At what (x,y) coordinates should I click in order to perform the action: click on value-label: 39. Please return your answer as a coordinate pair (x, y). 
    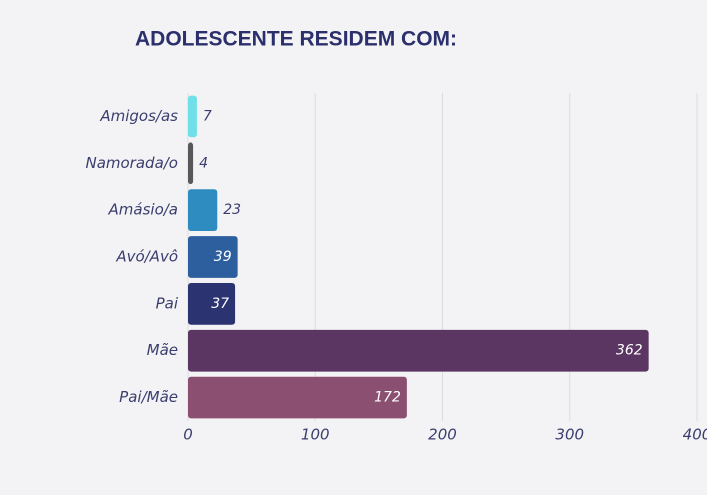
    Looking at the image, I should click on (223, 257).